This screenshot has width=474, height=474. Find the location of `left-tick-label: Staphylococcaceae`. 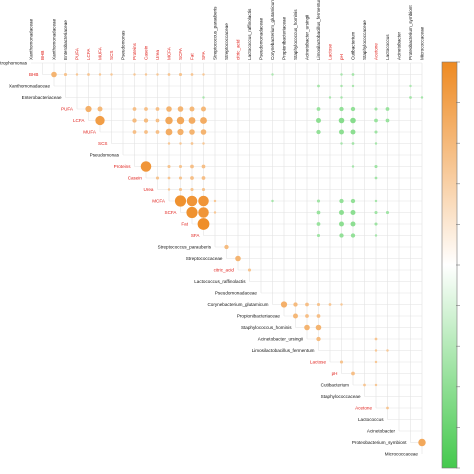

left-tick-label: Staphylococcaceae is located at coordinates (341, 396).